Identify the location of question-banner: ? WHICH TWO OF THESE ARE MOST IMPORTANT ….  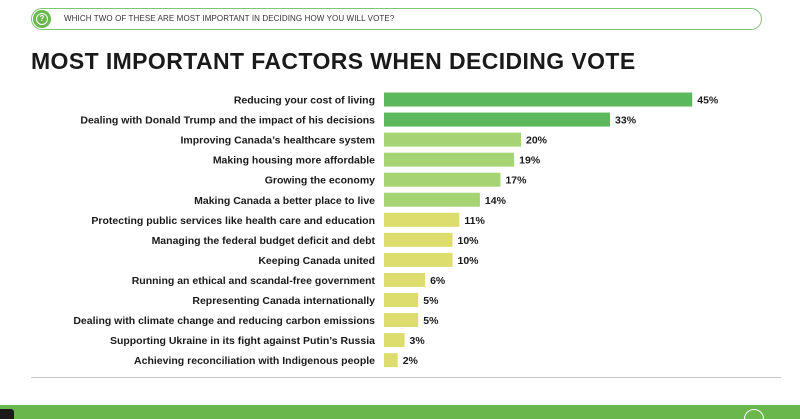
(396, 19).